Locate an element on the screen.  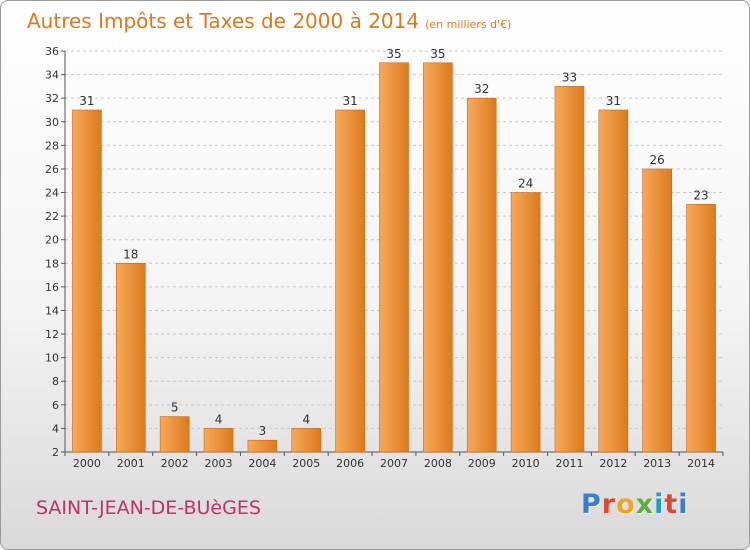
x-tick-label: 2003 is located at coordinates (219, 463).